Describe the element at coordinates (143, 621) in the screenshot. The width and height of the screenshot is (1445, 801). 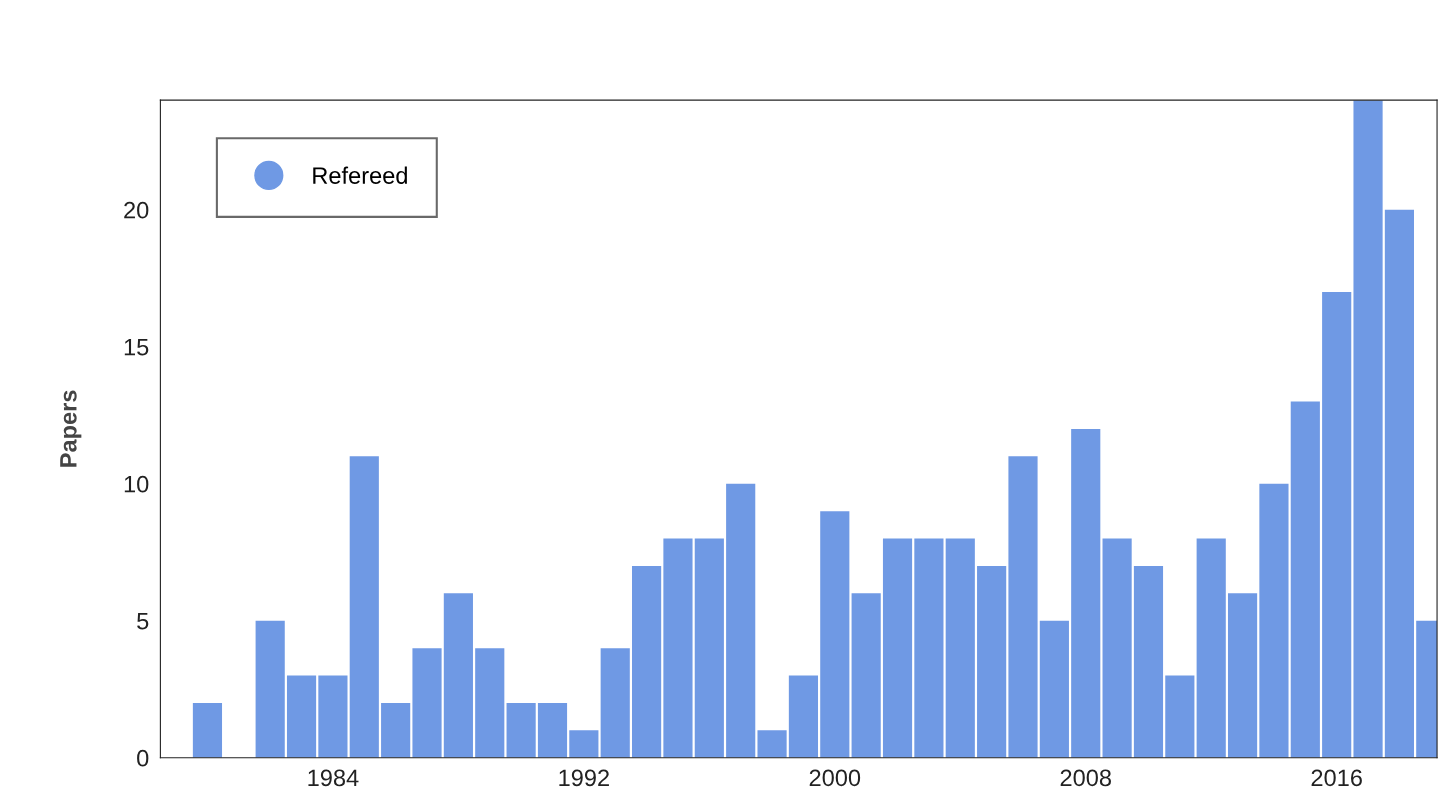
I see `y-tick-label: 5` at that location.